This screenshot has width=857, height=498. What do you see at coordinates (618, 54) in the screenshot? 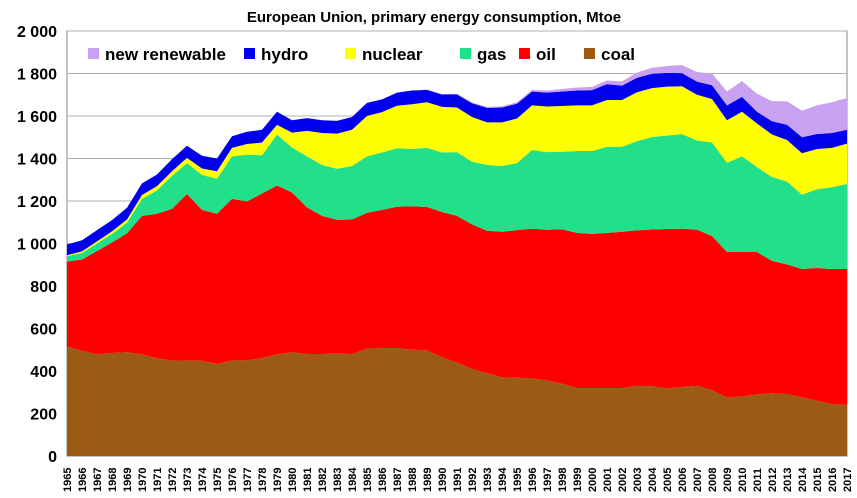
I see `legend-label: coal` at bounding box center [618, 54].